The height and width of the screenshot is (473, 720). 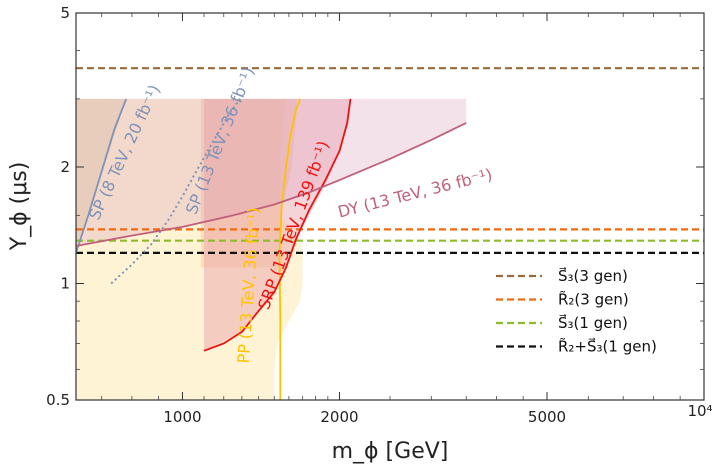 What do you see at coordinates (607, 346) in the screenshot?
I see `legend-label-4: R̃₂+S⃗₃(1 gen)` at bounding box center [607, 346].